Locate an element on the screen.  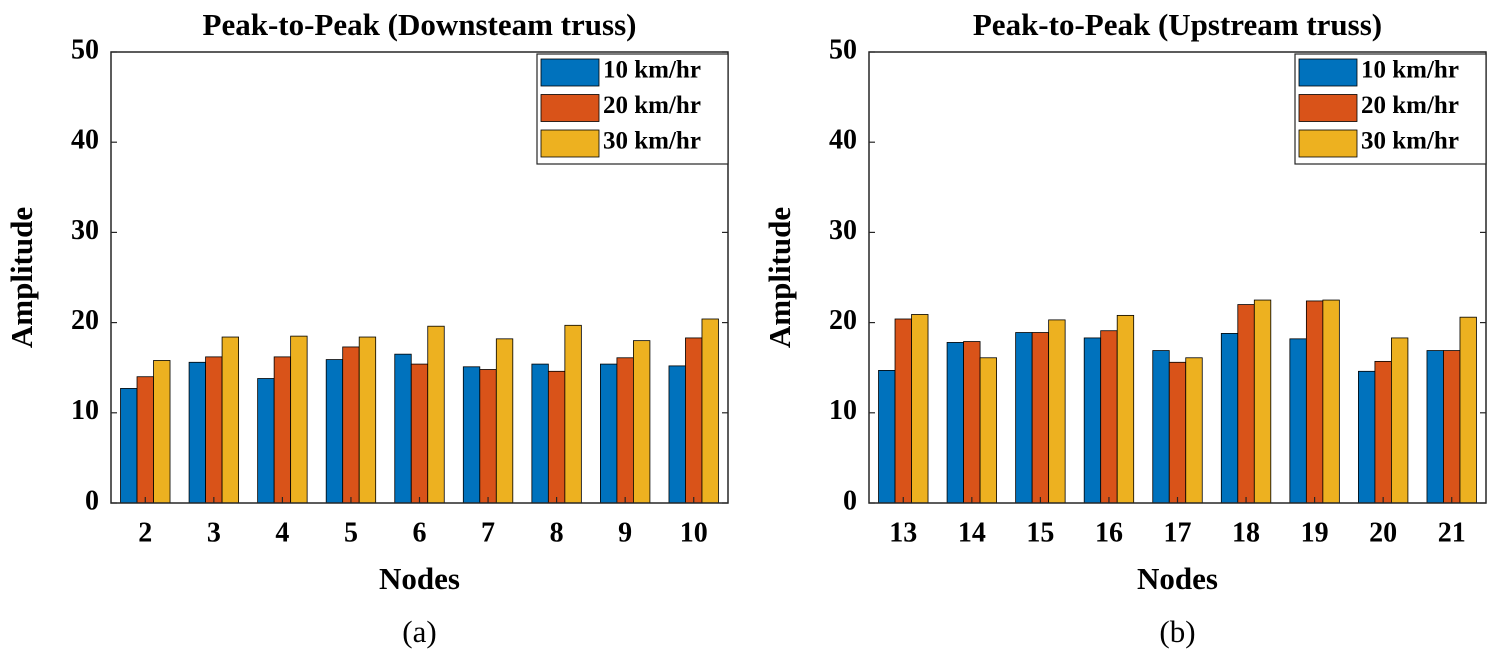
x-tick-label: 20 is located at coordinates (1383, 532).